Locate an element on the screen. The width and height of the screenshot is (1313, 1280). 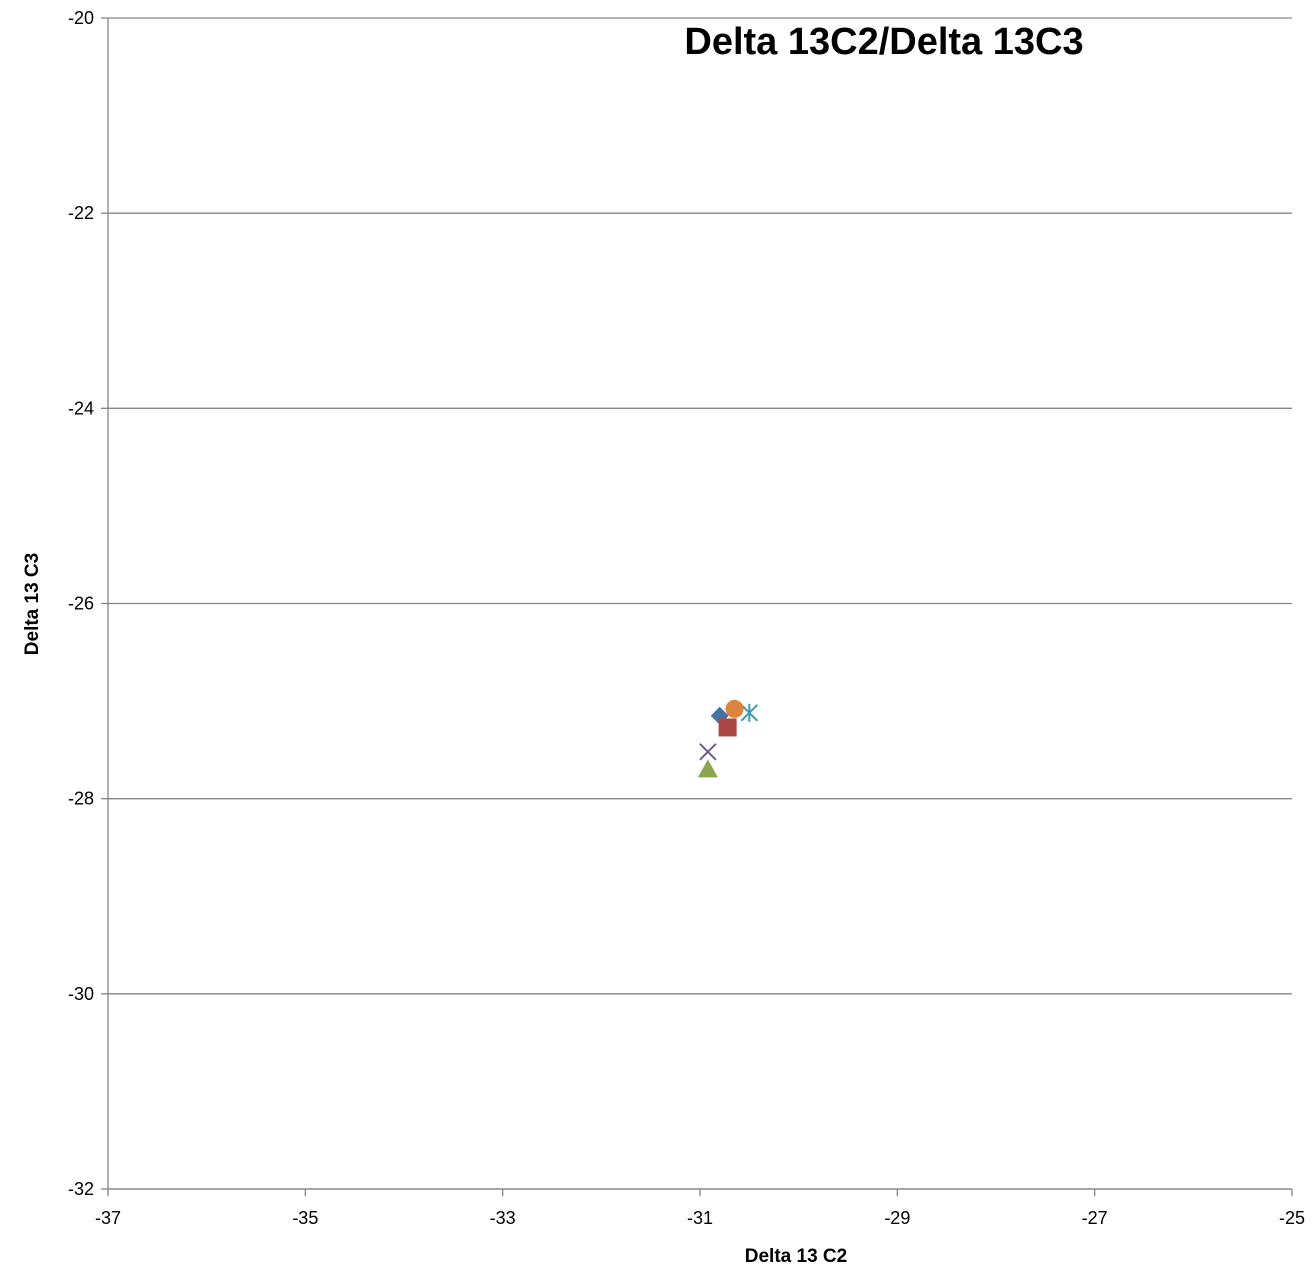
x-tick-label: -27 is located at coordinates (1095, 1218).